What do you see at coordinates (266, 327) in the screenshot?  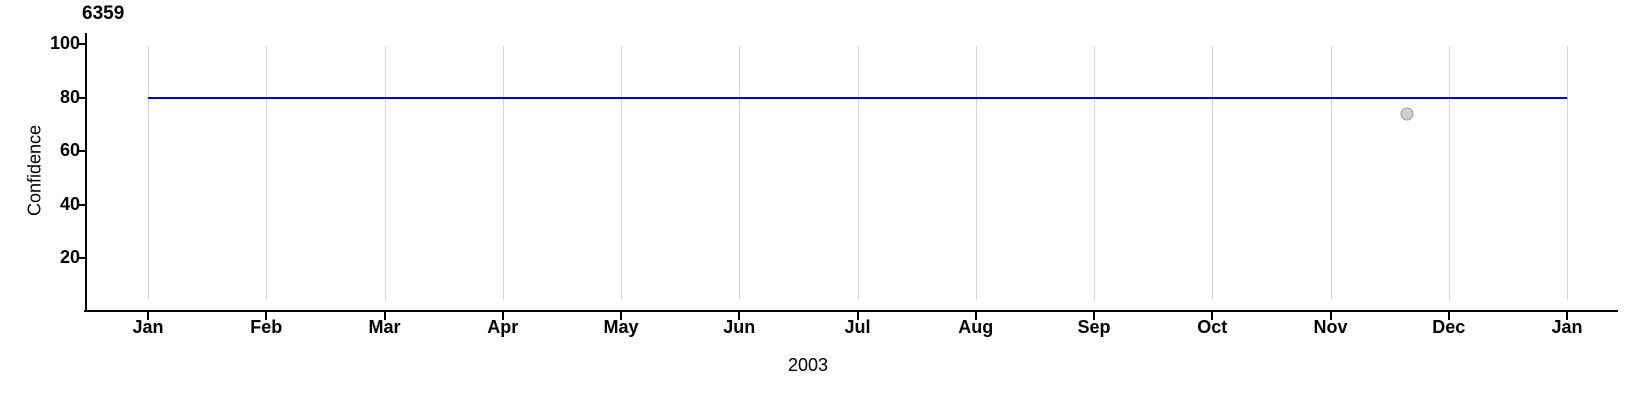 I see `x-tick-label: Feb` at bounding box center [266, 327].